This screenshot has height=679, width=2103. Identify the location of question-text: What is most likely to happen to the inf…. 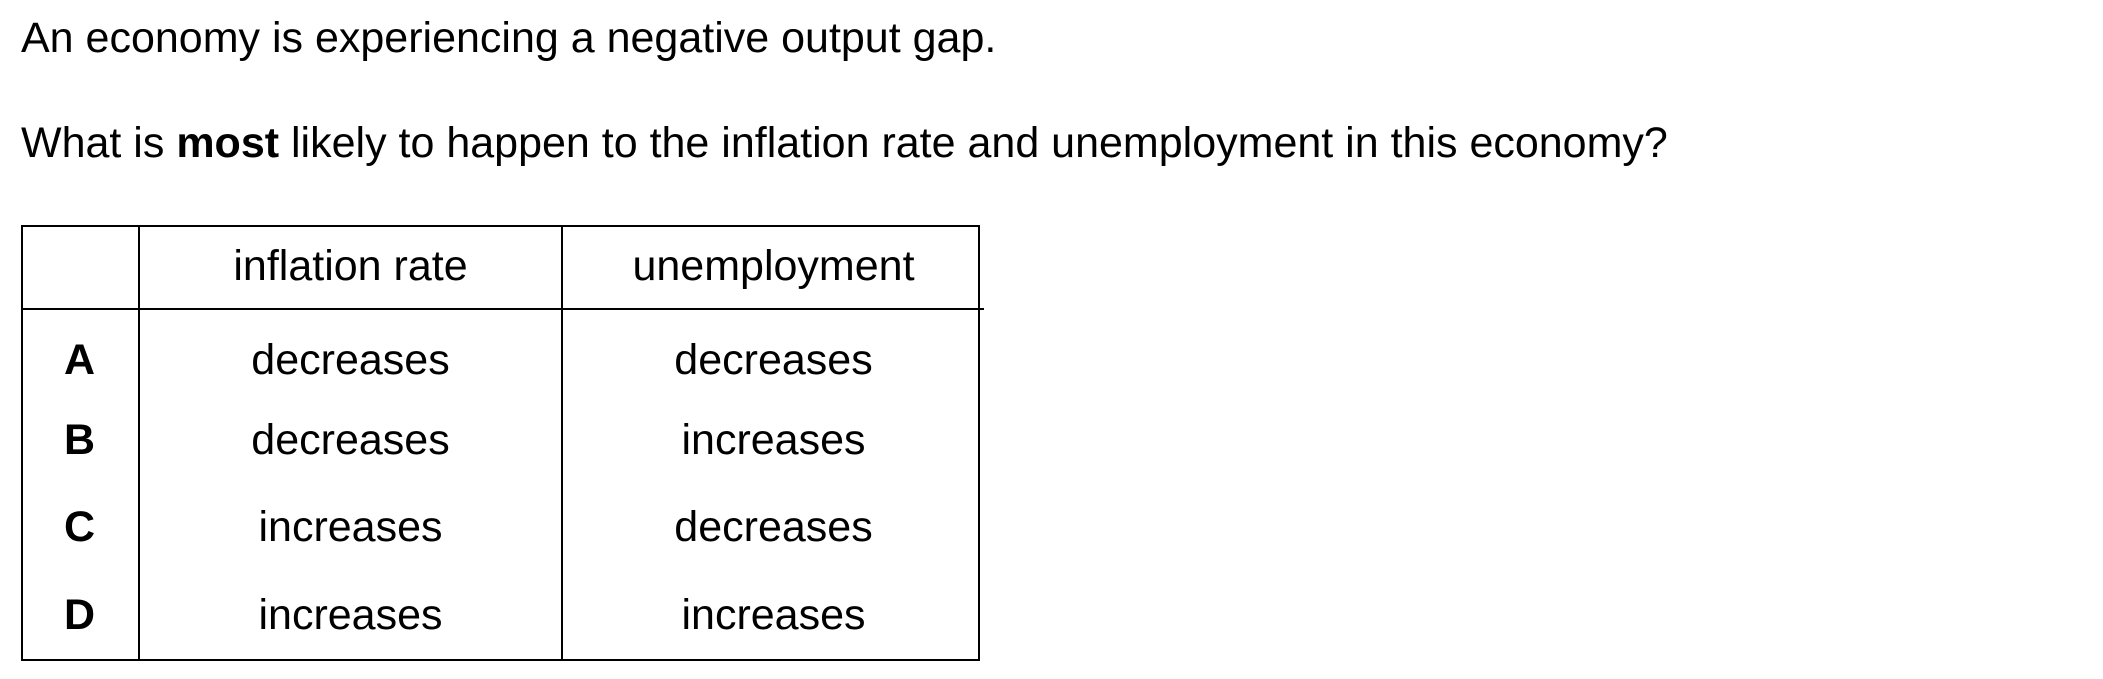
(844, 143).